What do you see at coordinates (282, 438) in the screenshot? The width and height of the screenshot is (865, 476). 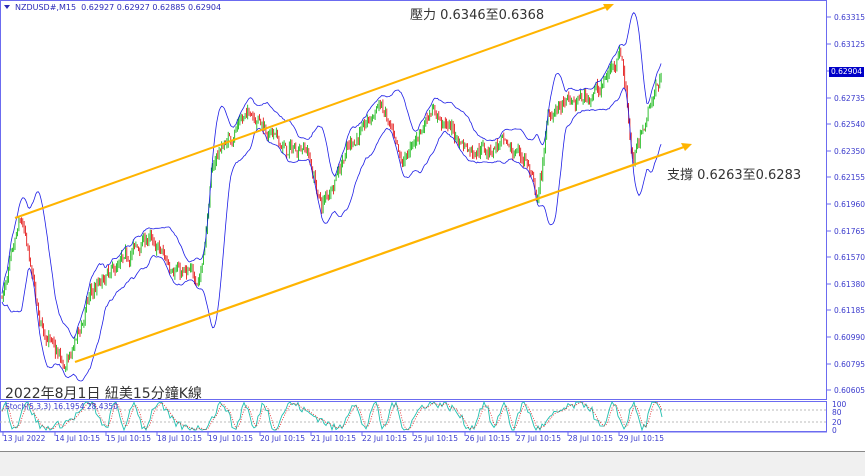 I see `time-tick-label: 20 Jul 10:15` at bounding box center [282, 438].